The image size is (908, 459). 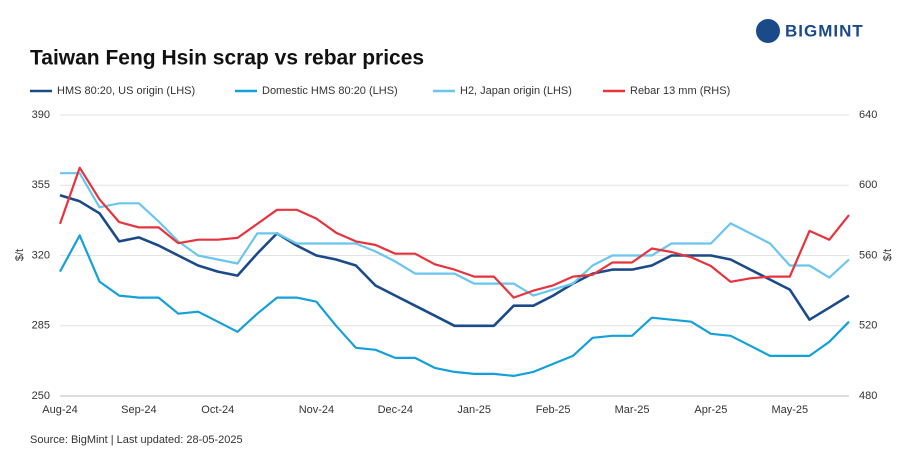 I want to click on y2-axis-label: $/t, so click(x=888, y=255).